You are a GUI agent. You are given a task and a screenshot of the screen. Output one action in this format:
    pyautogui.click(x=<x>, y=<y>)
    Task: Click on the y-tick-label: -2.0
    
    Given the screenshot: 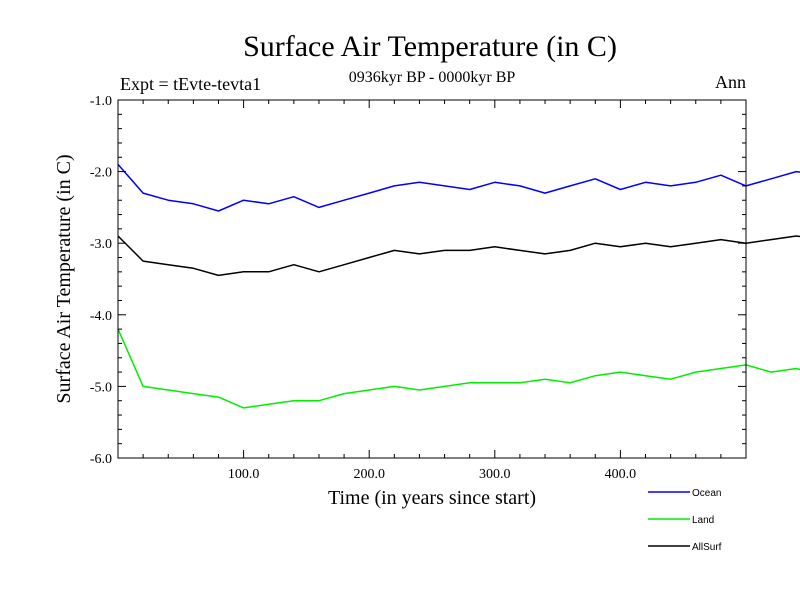 What is the action you would take?
    pyautogui.click(x=101, y=173)
    